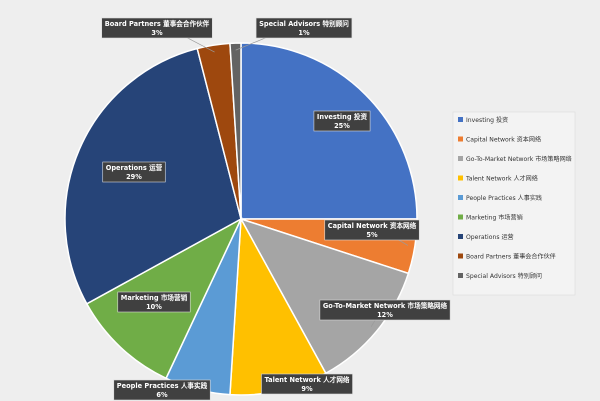  I want to click on legend-label-operations: Operations 运营, so click(490, 237).